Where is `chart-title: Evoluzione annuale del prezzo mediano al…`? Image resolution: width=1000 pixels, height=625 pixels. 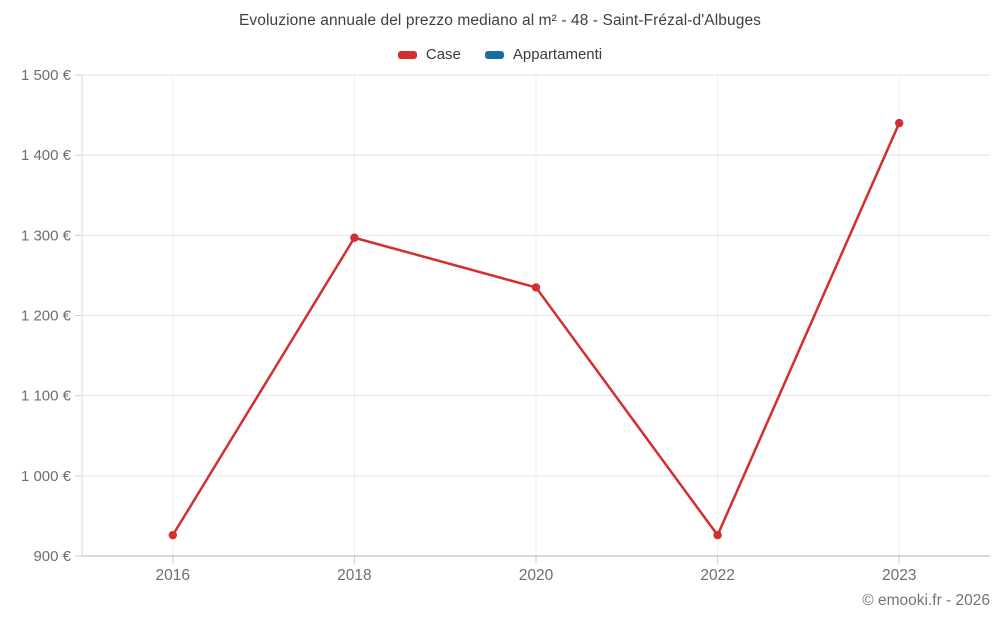
chart-title: Evoluzione annuale del prezzo mediano al… is located at coordinates (500, 20).